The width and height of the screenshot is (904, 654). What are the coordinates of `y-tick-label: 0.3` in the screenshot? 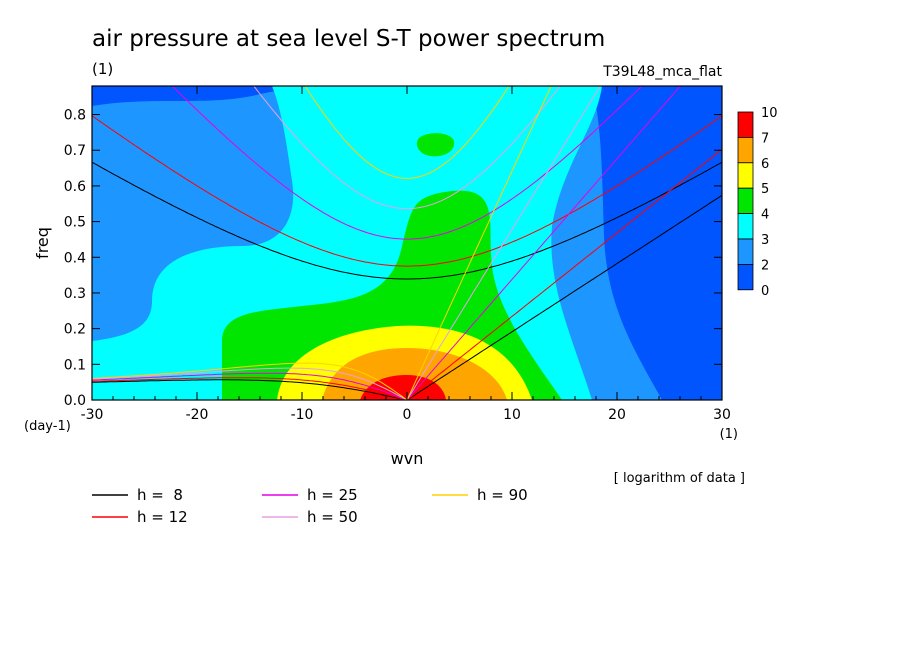 It's located at (75, 294).